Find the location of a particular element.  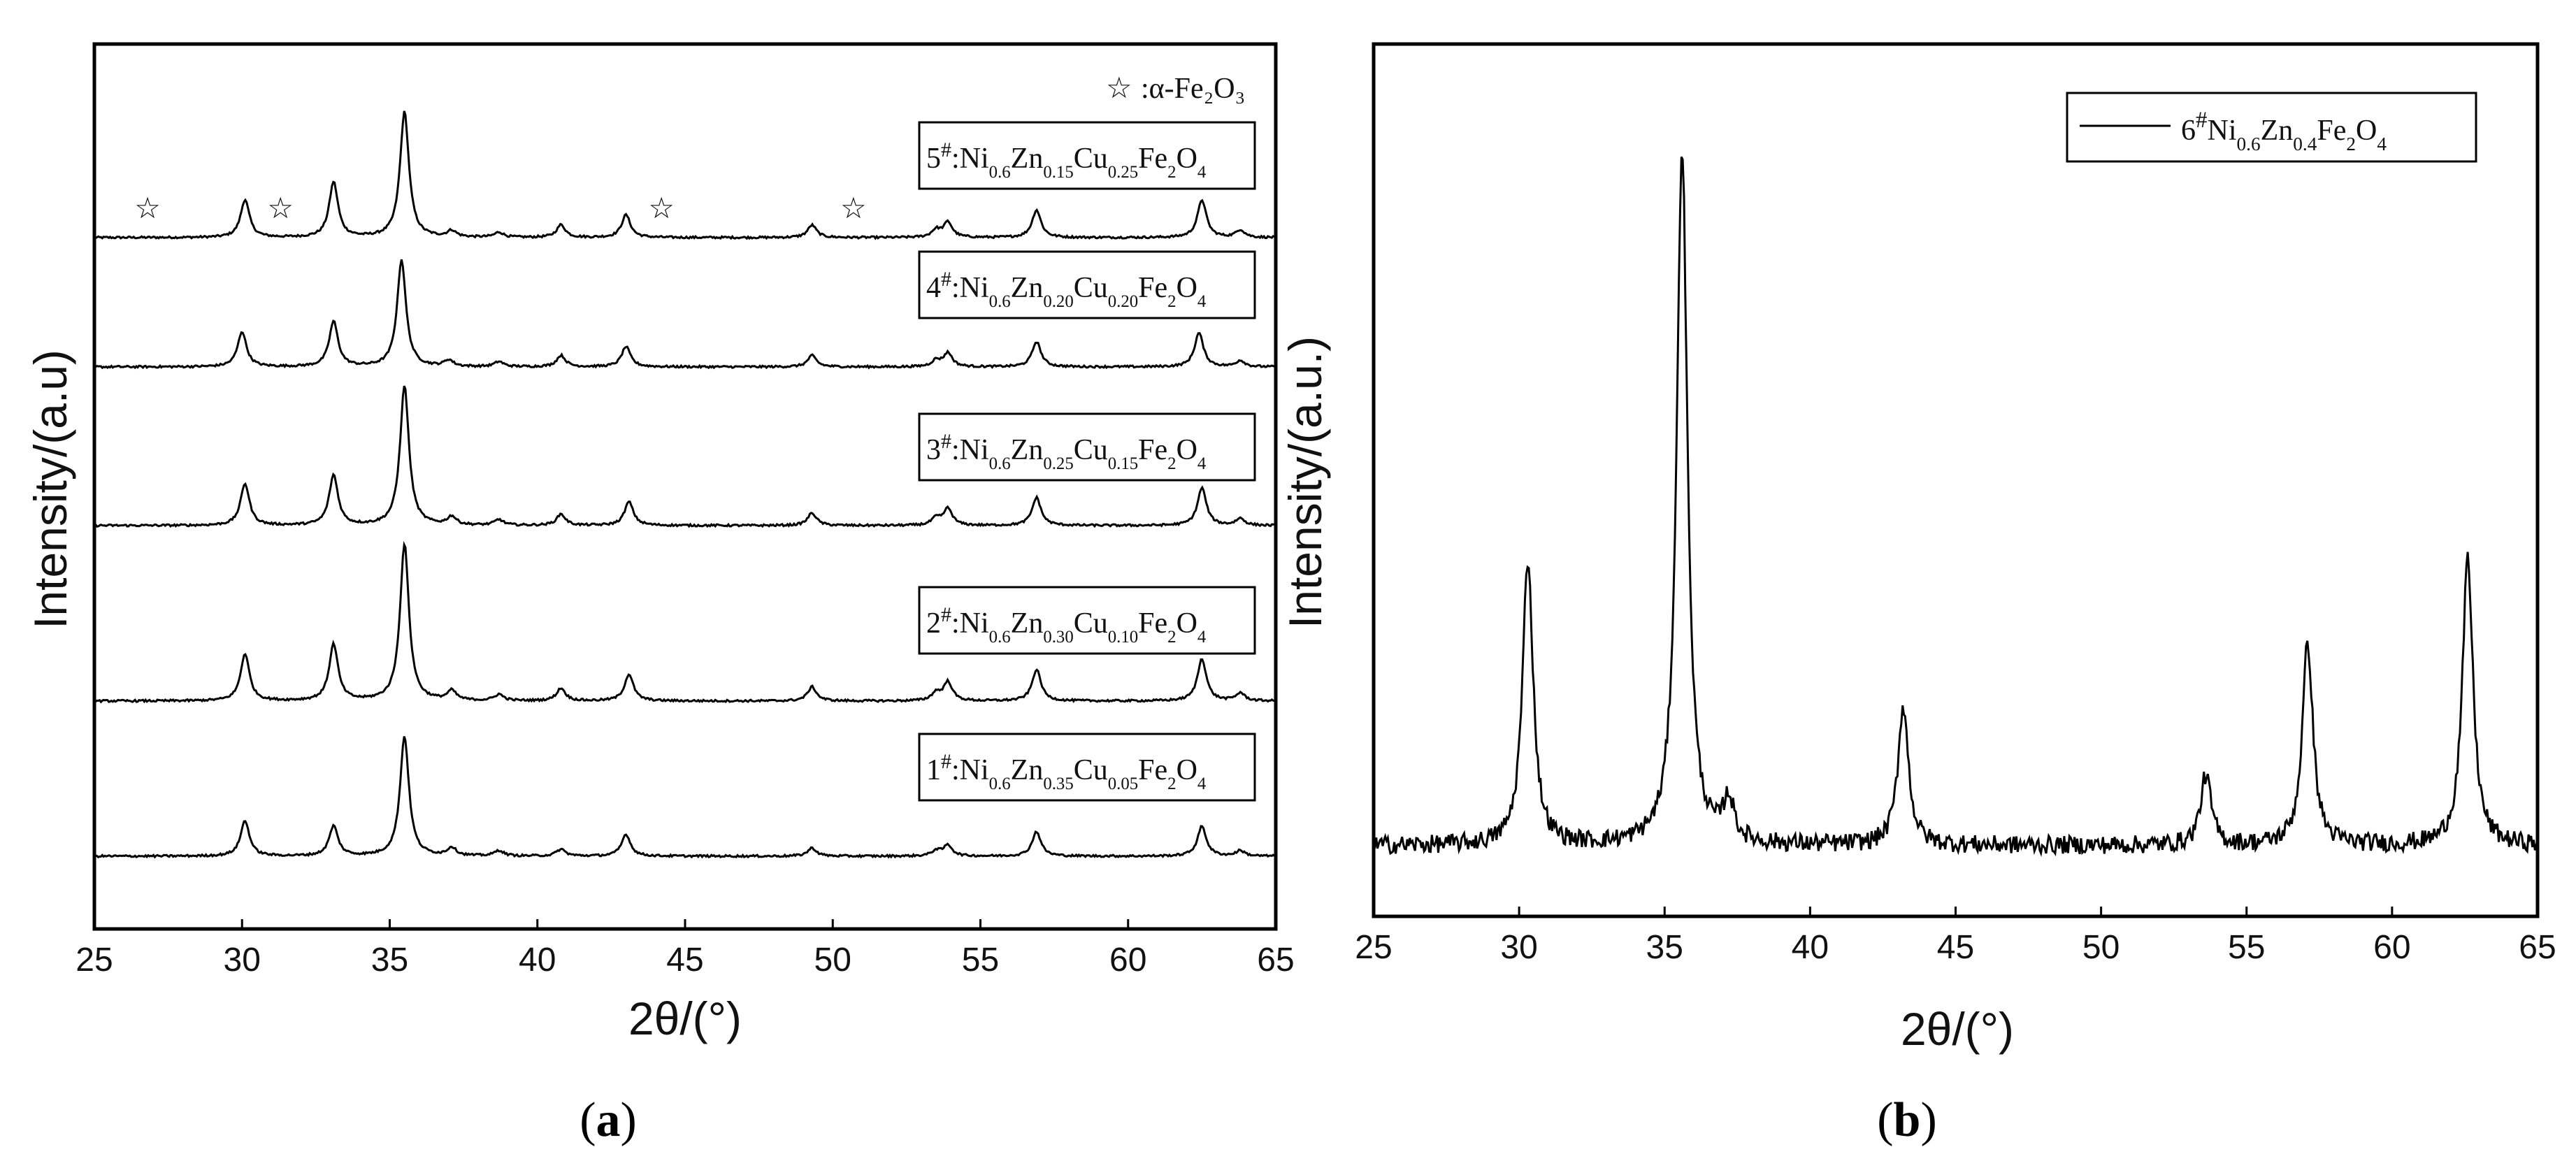

caption-b: (b) is located at coordinates (1907, 1120).